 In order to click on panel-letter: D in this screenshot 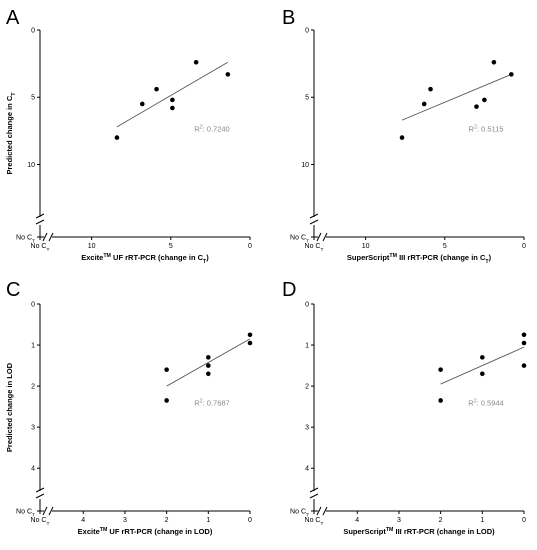, I will do `click(289, 290)`.